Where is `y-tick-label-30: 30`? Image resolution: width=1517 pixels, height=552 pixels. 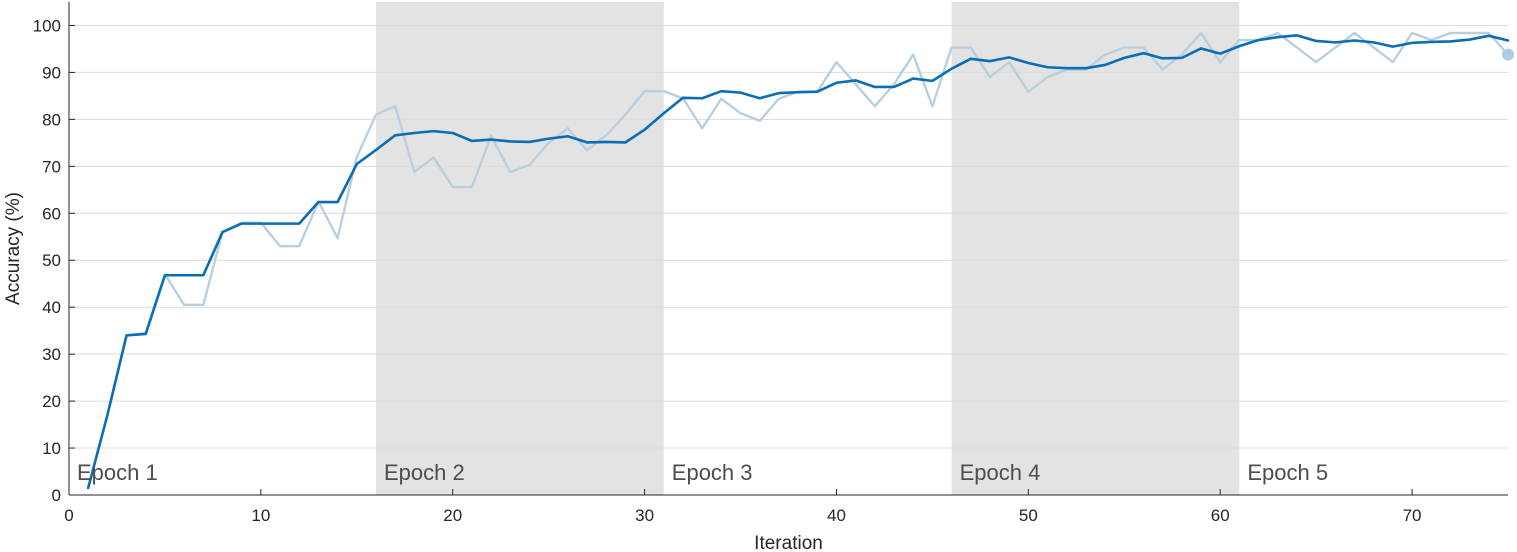 y-tick-label-30: 30 is located at coordinates (51, 354).